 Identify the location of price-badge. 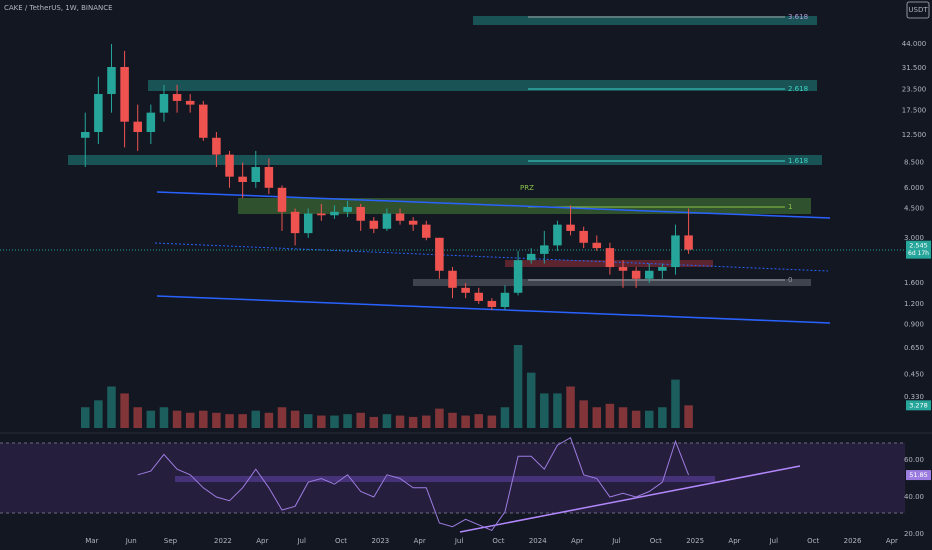
(918, 249).